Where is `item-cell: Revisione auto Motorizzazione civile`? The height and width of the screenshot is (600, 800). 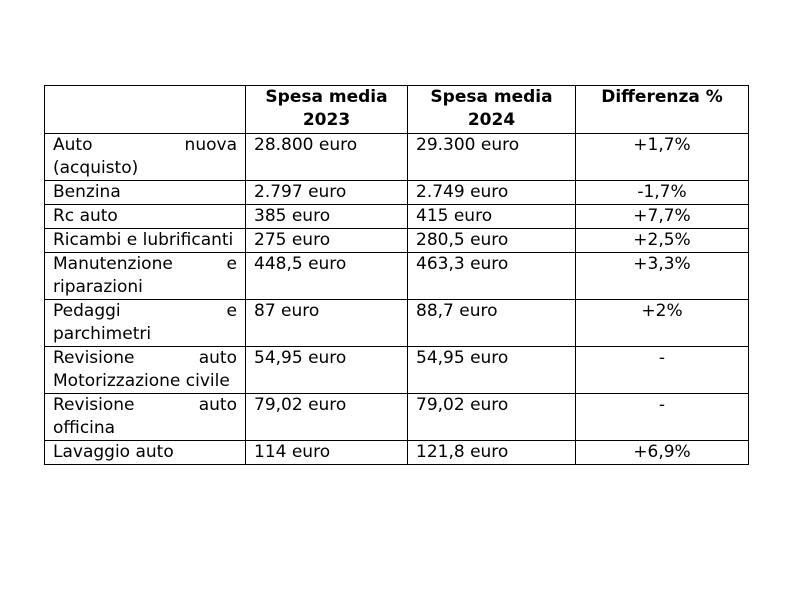
item-cell: Revisione auto Motorizzazione civile is located at coordinates (145, 370).